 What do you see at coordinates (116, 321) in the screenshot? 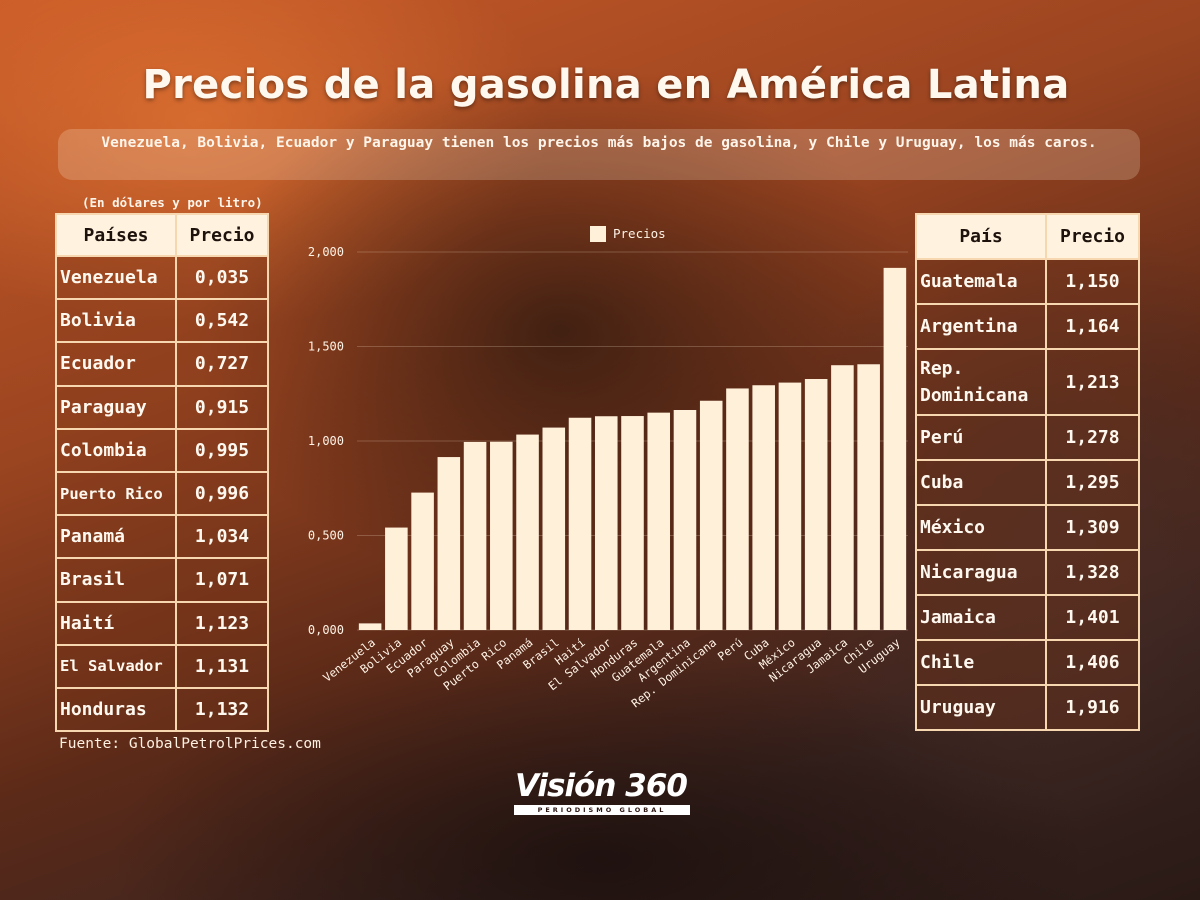
I see `country-cell: Bolivia` at bounding box center [116, 321].